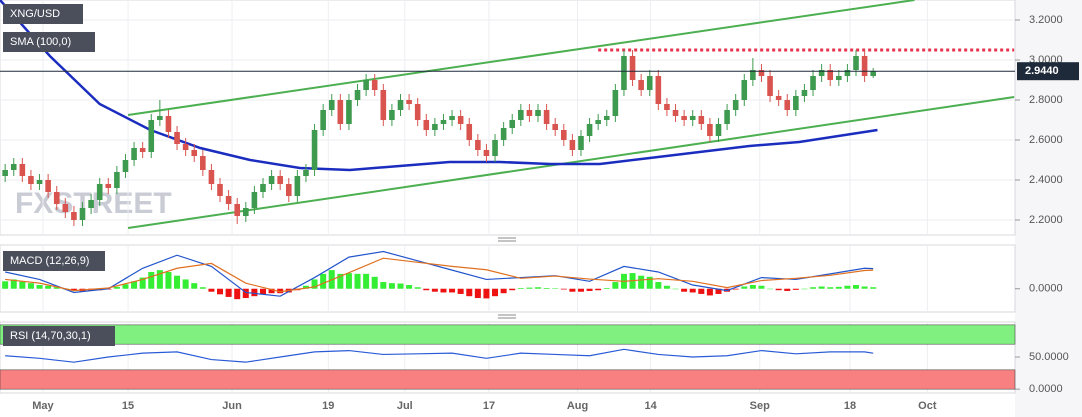  Describe the element at coordinates (1046, 289) in the screenshot. I see `y-tick-label: 0.0000` at that location.